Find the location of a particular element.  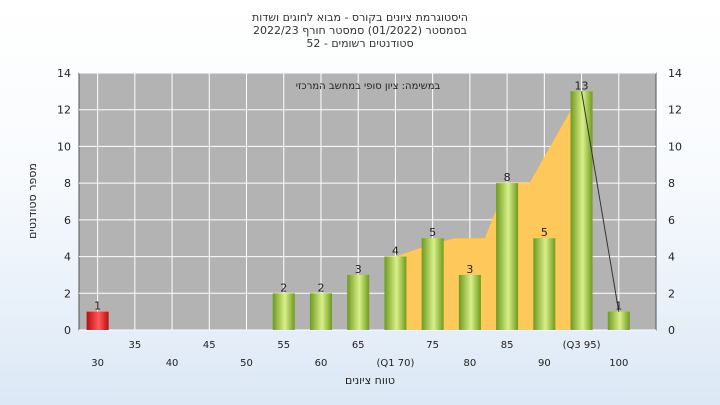

x-tick-45: 45 is located at coordinates (209, 345).